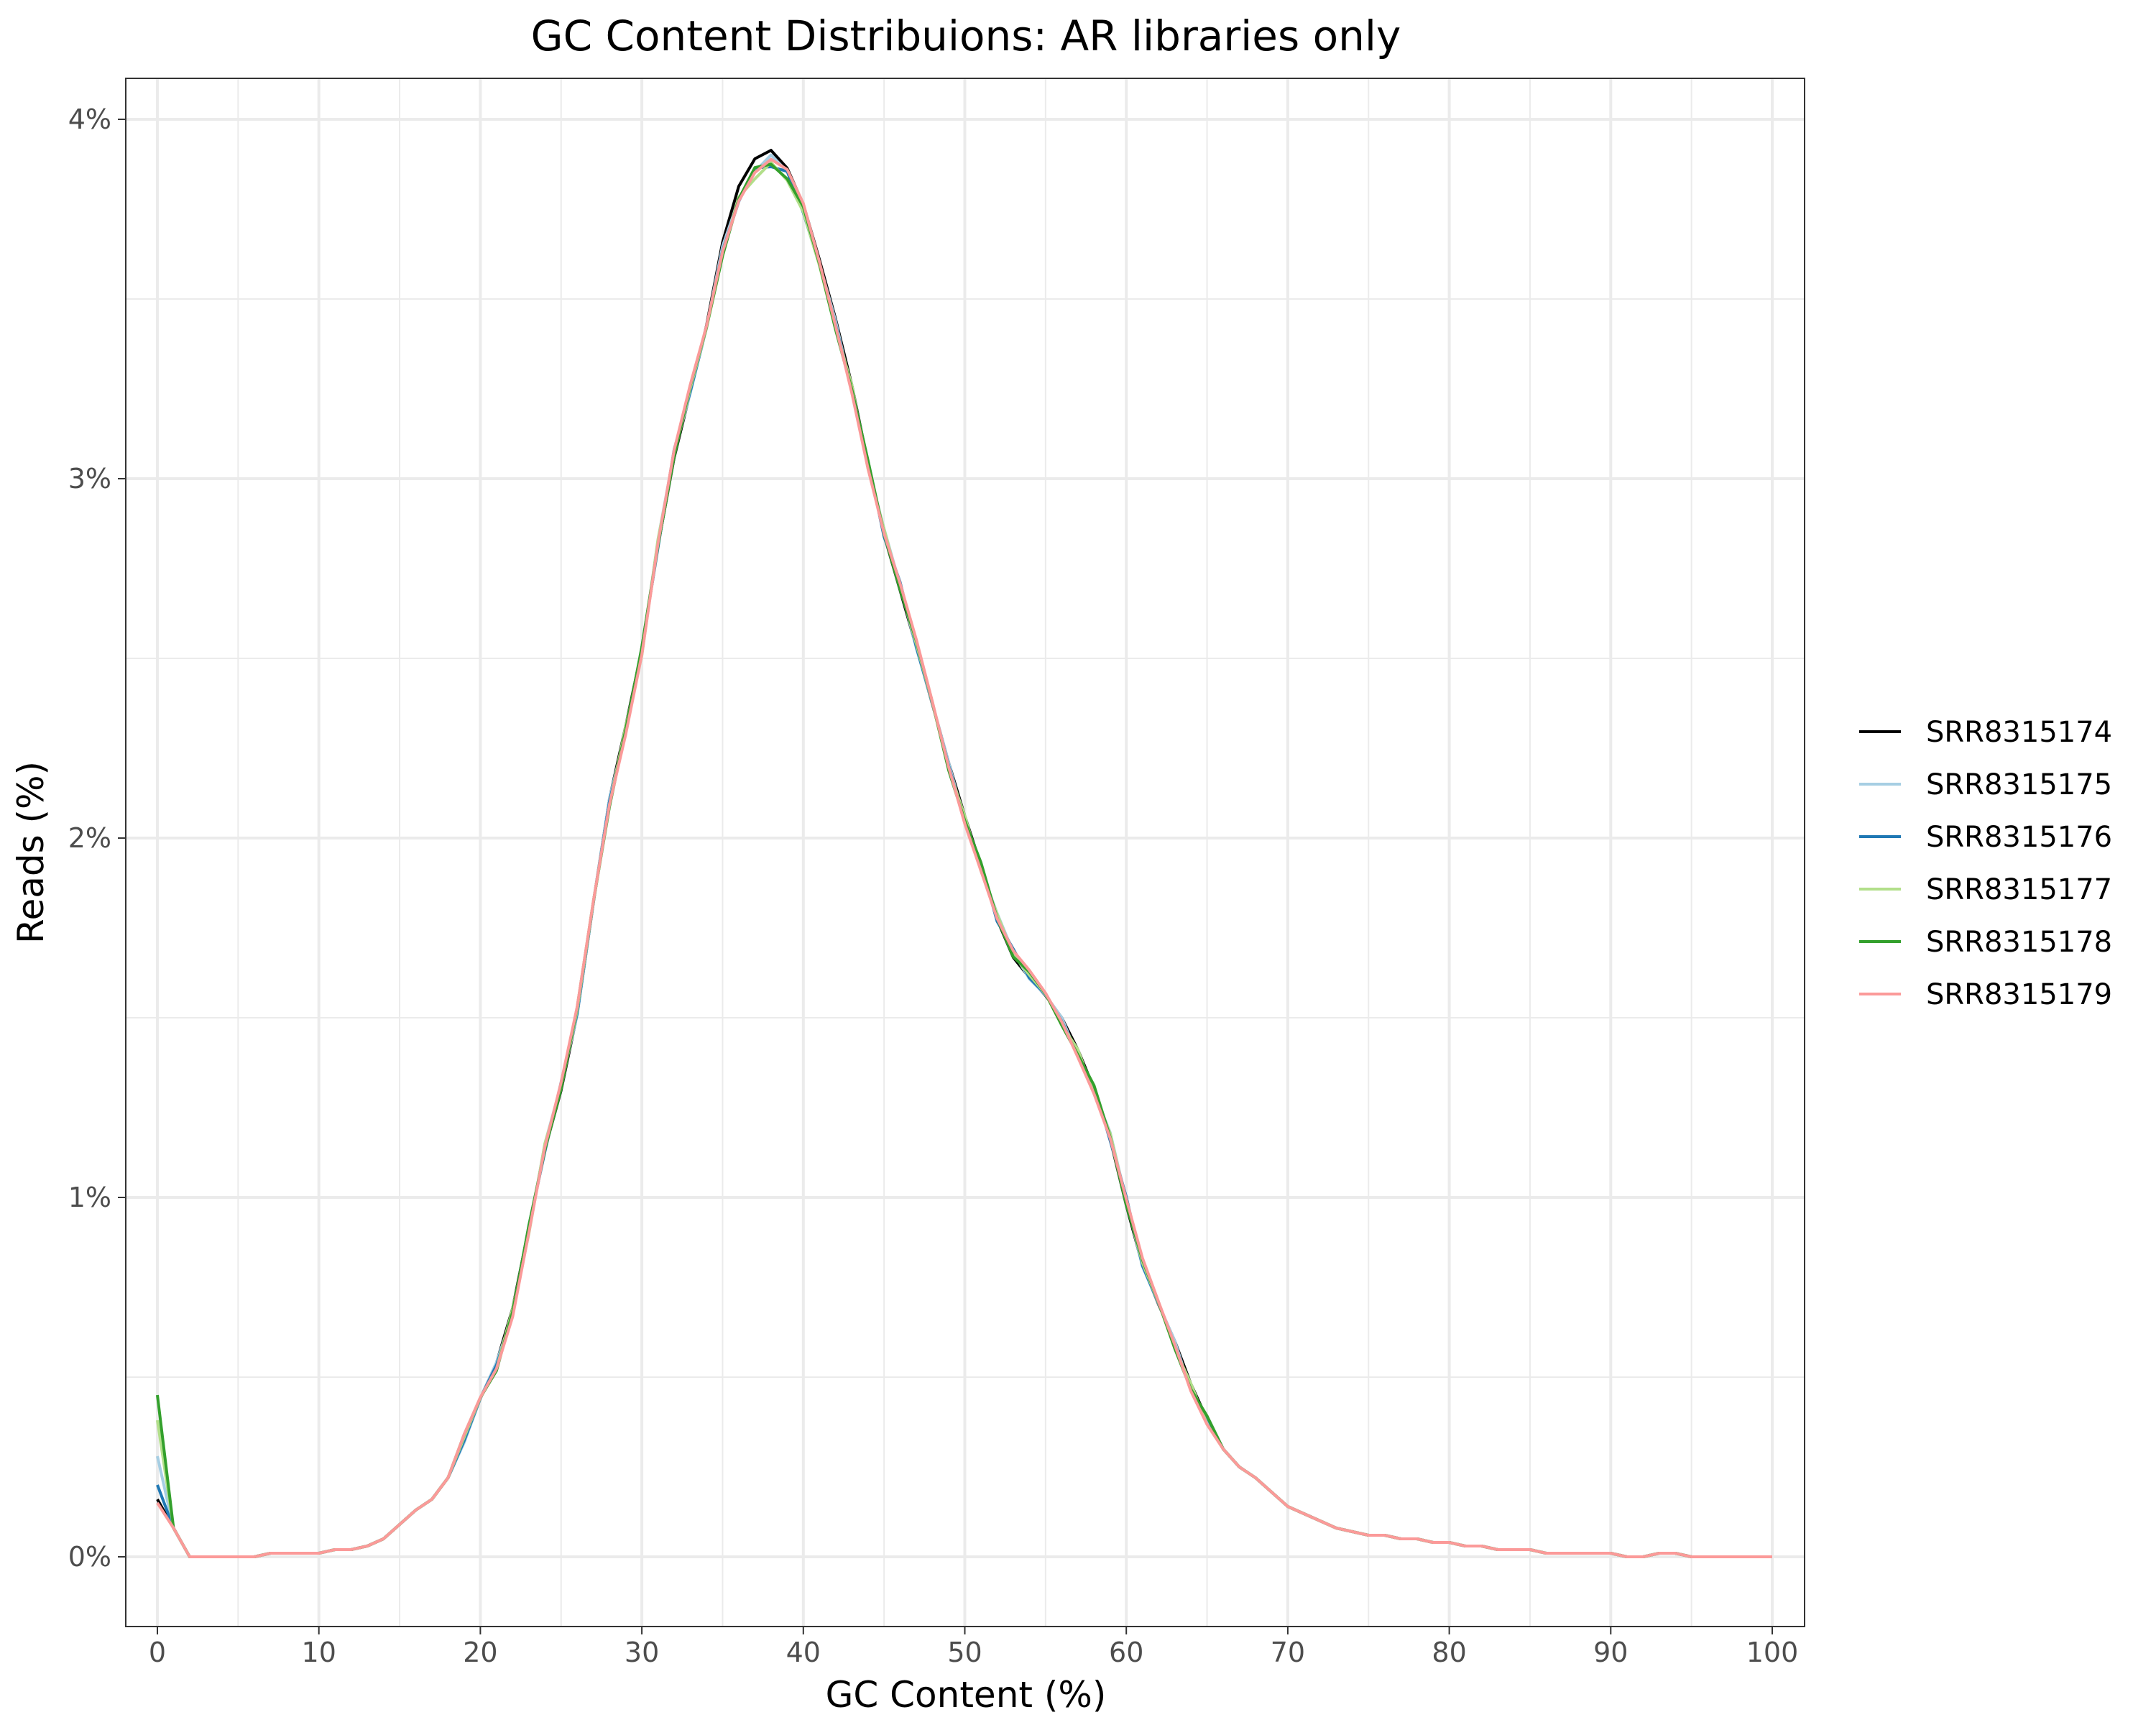 This screenshot has height=1725, width=2156. What do you see at coordinates (480, 1652) in the screenshot?
I see `x-tick-label: 20` at bounding box center [480, 1652].